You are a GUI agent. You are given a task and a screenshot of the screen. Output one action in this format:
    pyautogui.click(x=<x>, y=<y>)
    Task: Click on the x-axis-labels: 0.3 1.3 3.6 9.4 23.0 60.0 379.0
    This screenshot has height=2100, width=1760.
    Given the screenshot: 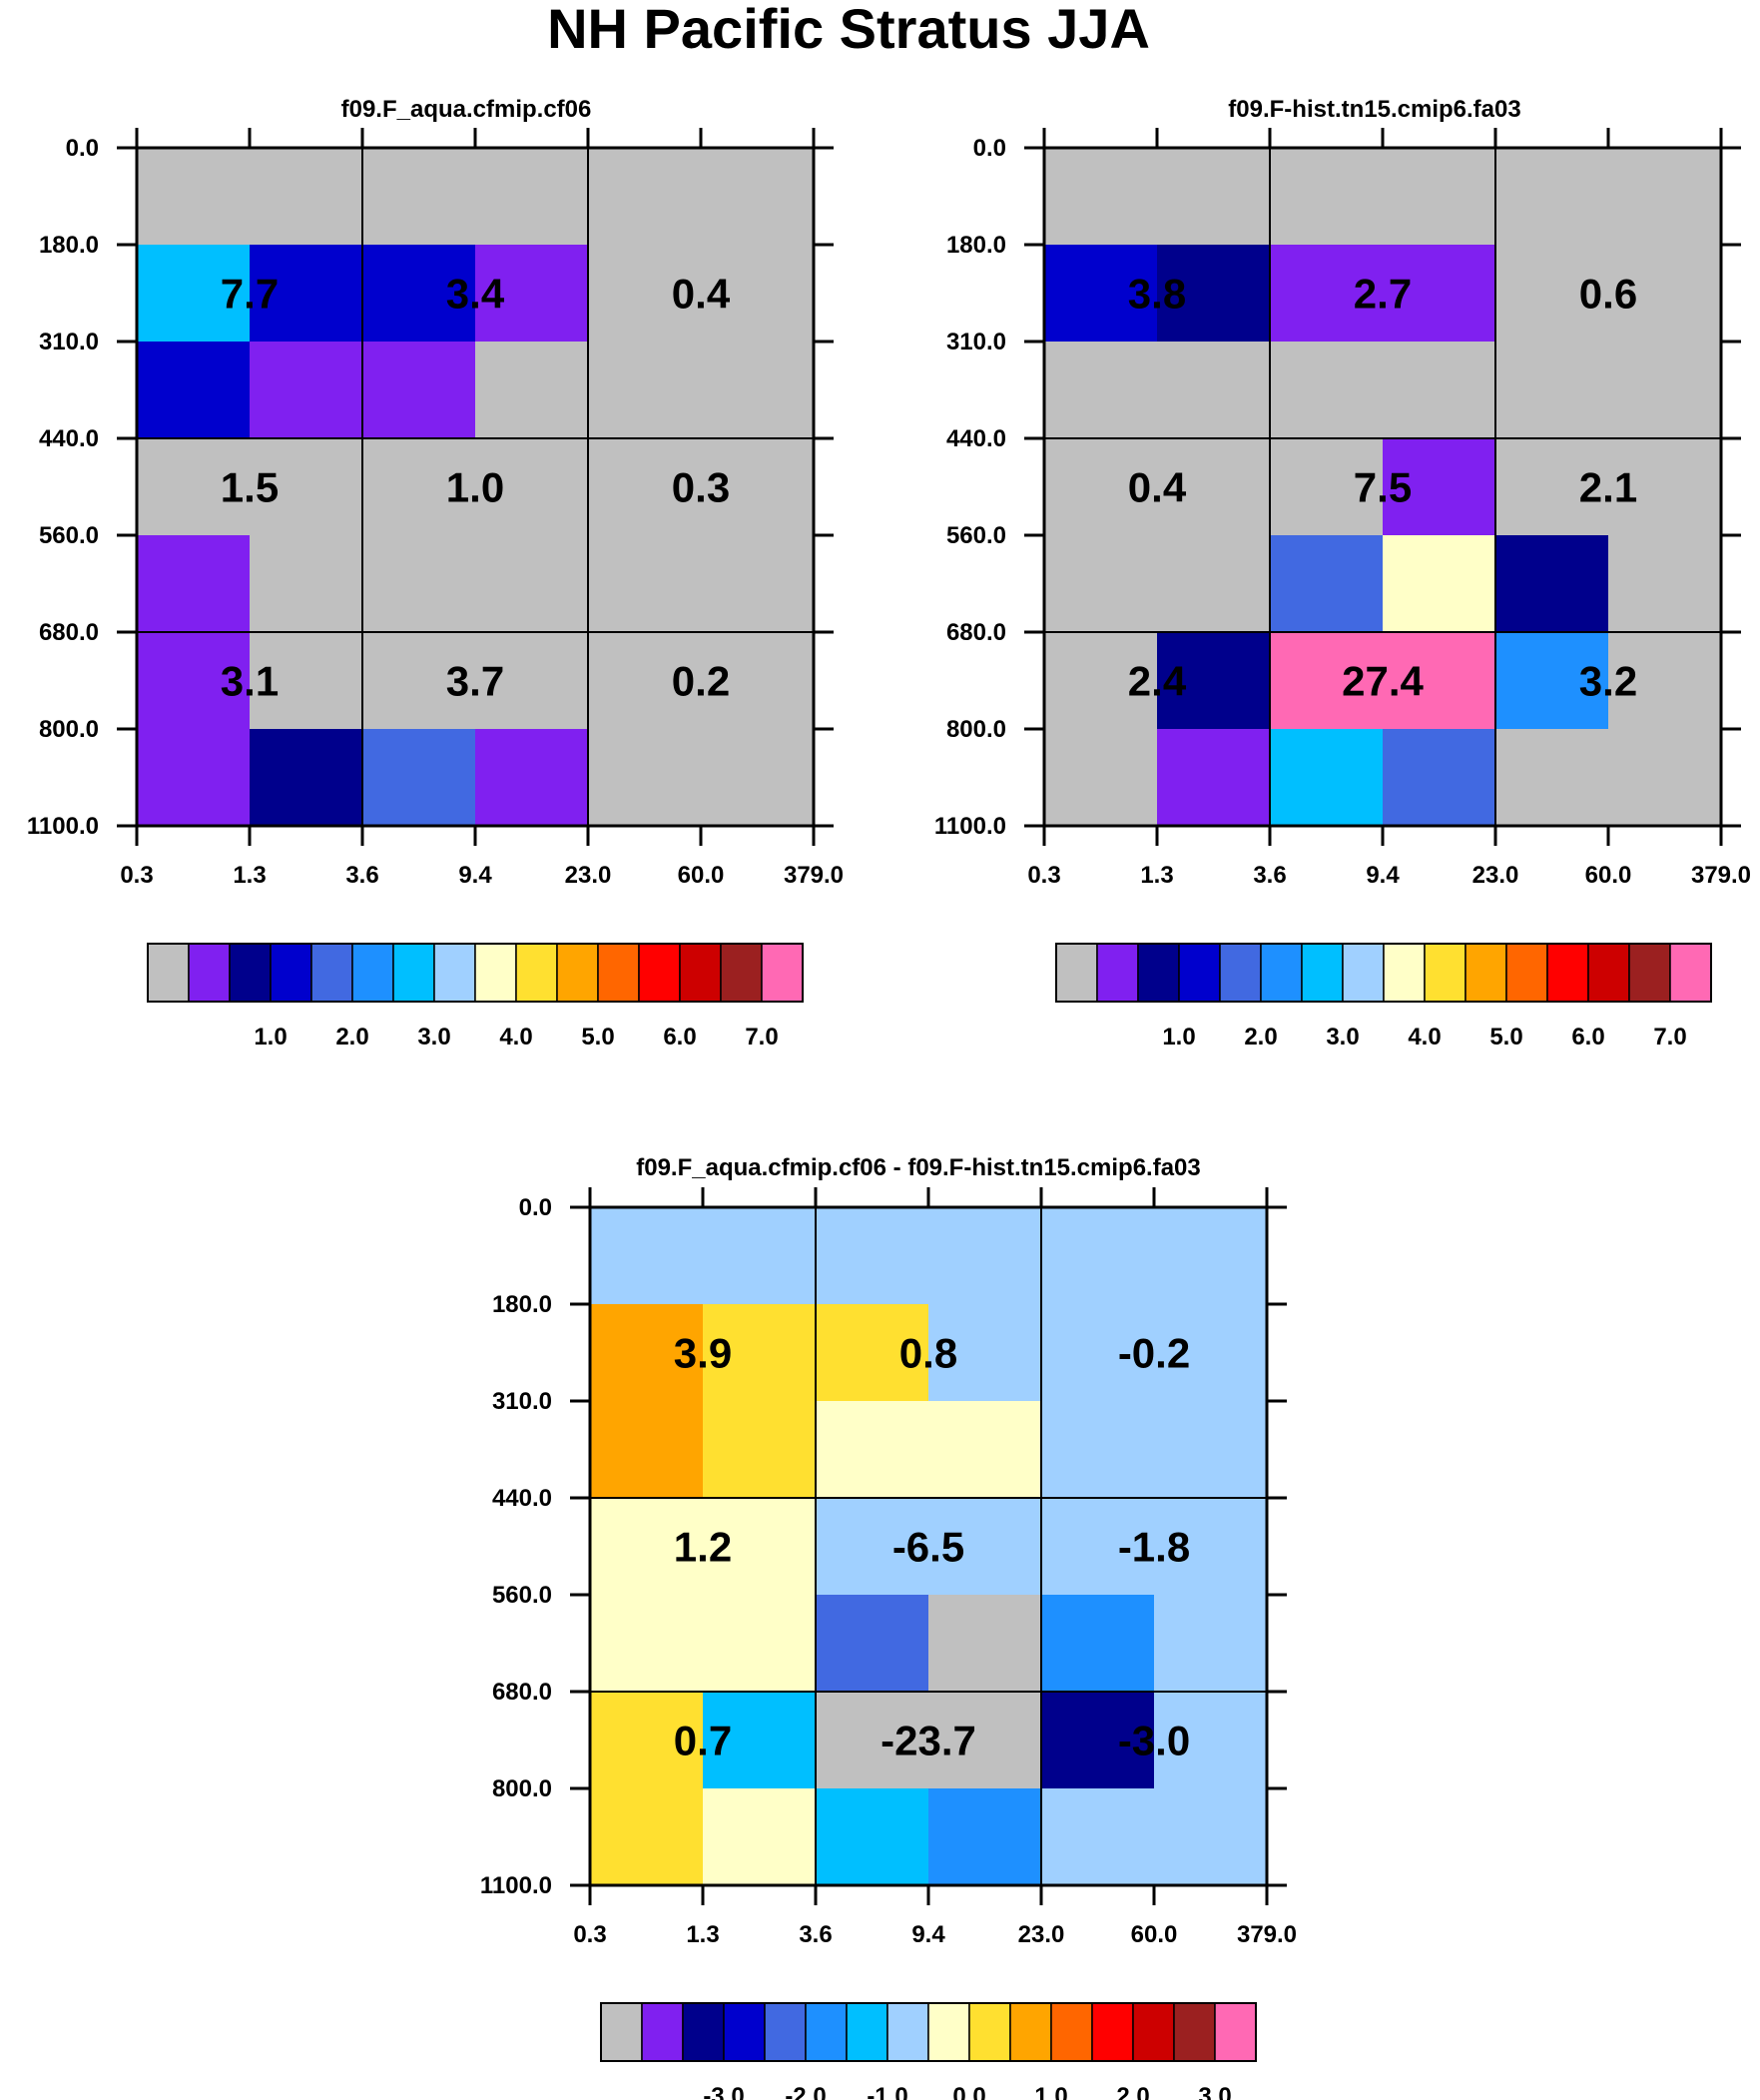 What is the action you would take?
    pyautogui.click(x=1389, y=875)
    